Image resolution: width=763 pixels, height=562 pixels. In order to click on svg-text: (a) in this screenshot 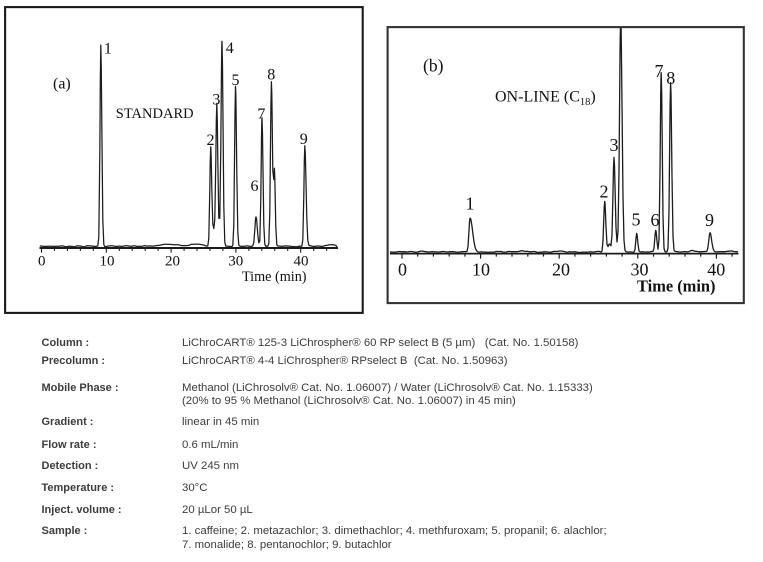, I will do `click(62, 84)`.